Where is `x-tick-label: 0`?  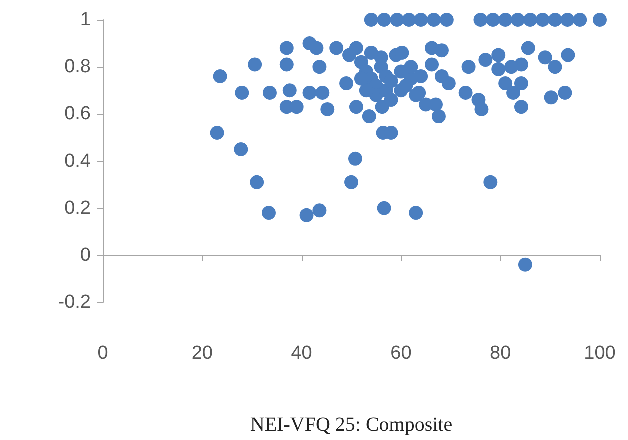
x-tick-label: 0 is located at coordinates (103, 353).